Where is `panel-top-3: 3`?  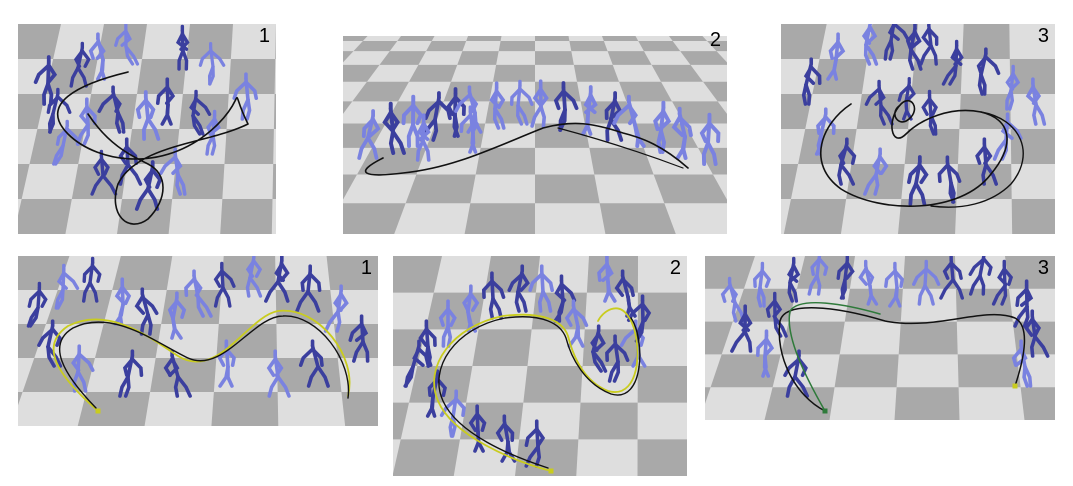
panel-top-3: 3 is located at coordinates (918, 129).